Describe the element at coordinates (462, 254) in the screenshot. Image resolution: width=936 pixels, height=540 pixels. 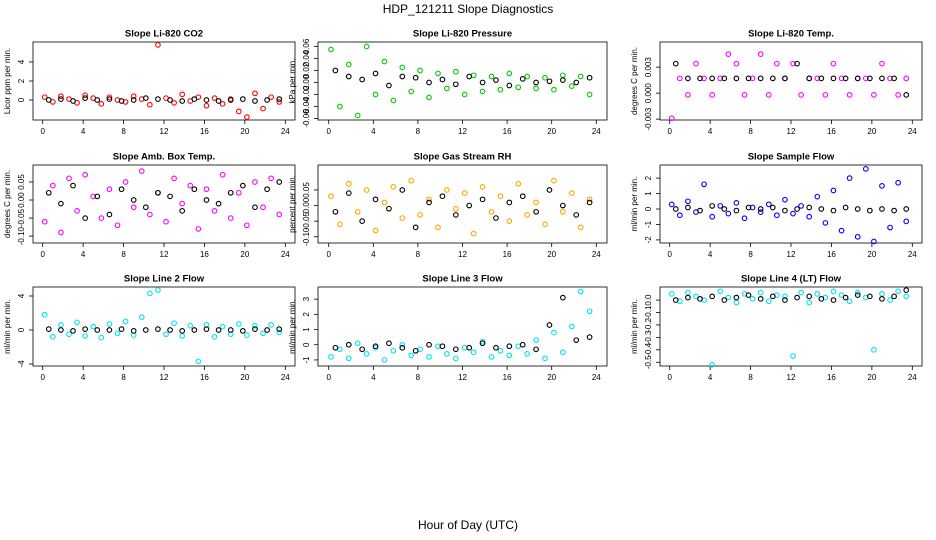
I see `x-tick-label: 12` at that location.